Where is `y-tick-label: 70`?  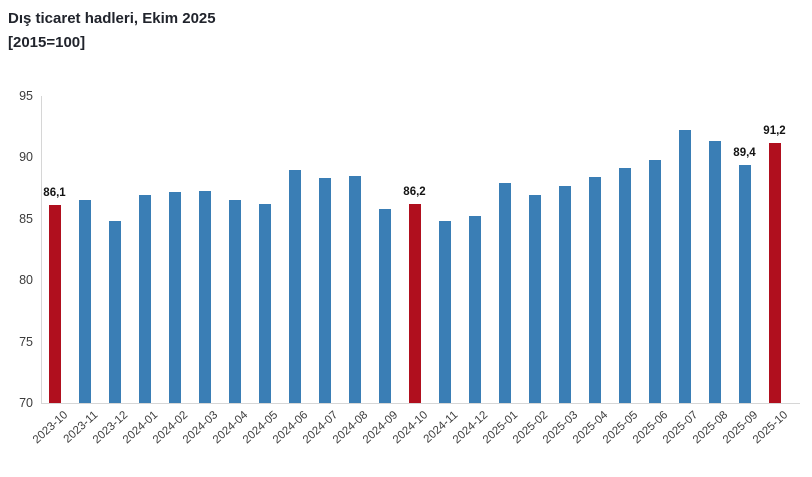
y-tick-label: 70 is located at coordinates (26, 403).